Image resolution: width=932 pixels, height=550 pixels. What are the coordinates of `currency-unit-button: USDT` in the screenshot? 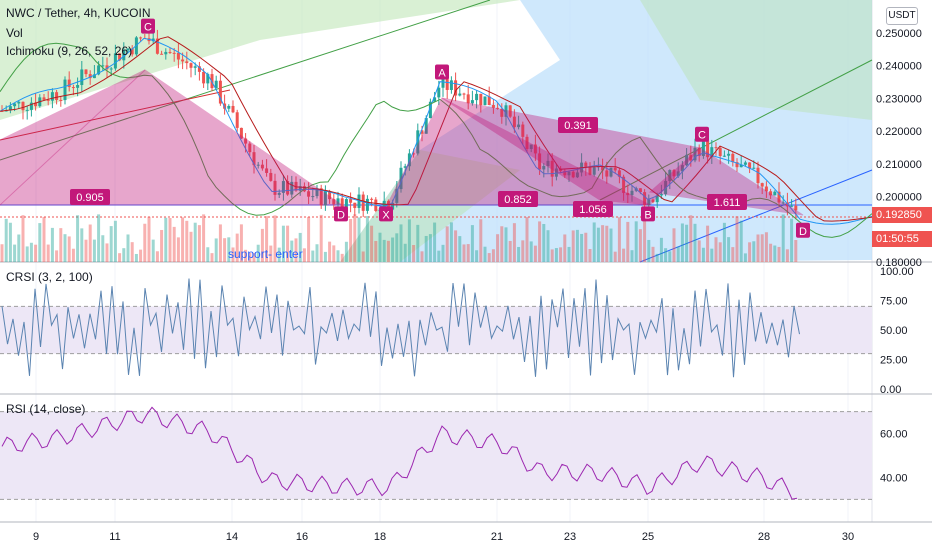 It's located at (902, 16).